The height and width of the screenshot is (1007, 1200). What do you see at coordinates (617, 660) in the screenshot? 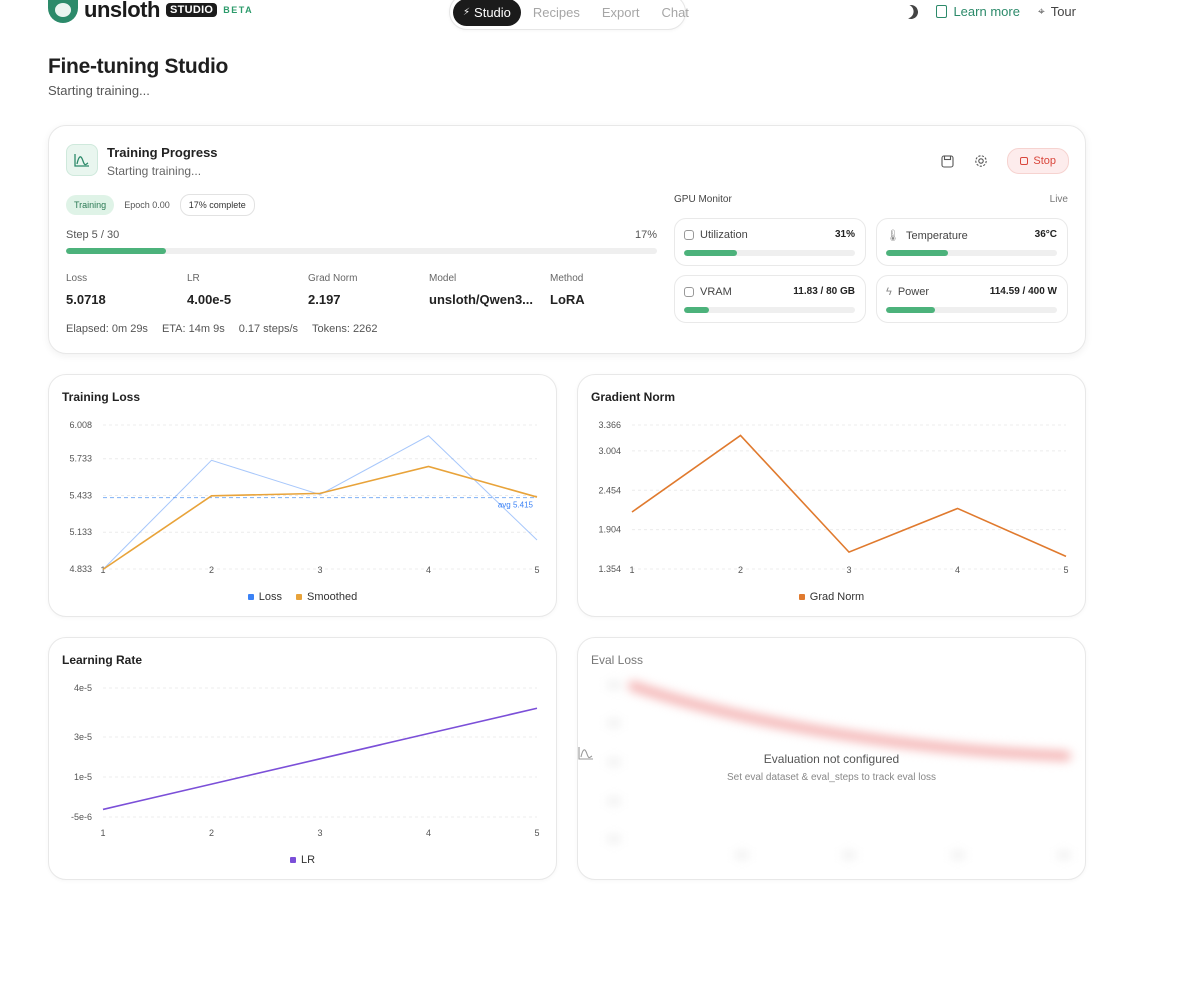
I see `chart-title: Eval Loss` at bounding box center [617, 660].